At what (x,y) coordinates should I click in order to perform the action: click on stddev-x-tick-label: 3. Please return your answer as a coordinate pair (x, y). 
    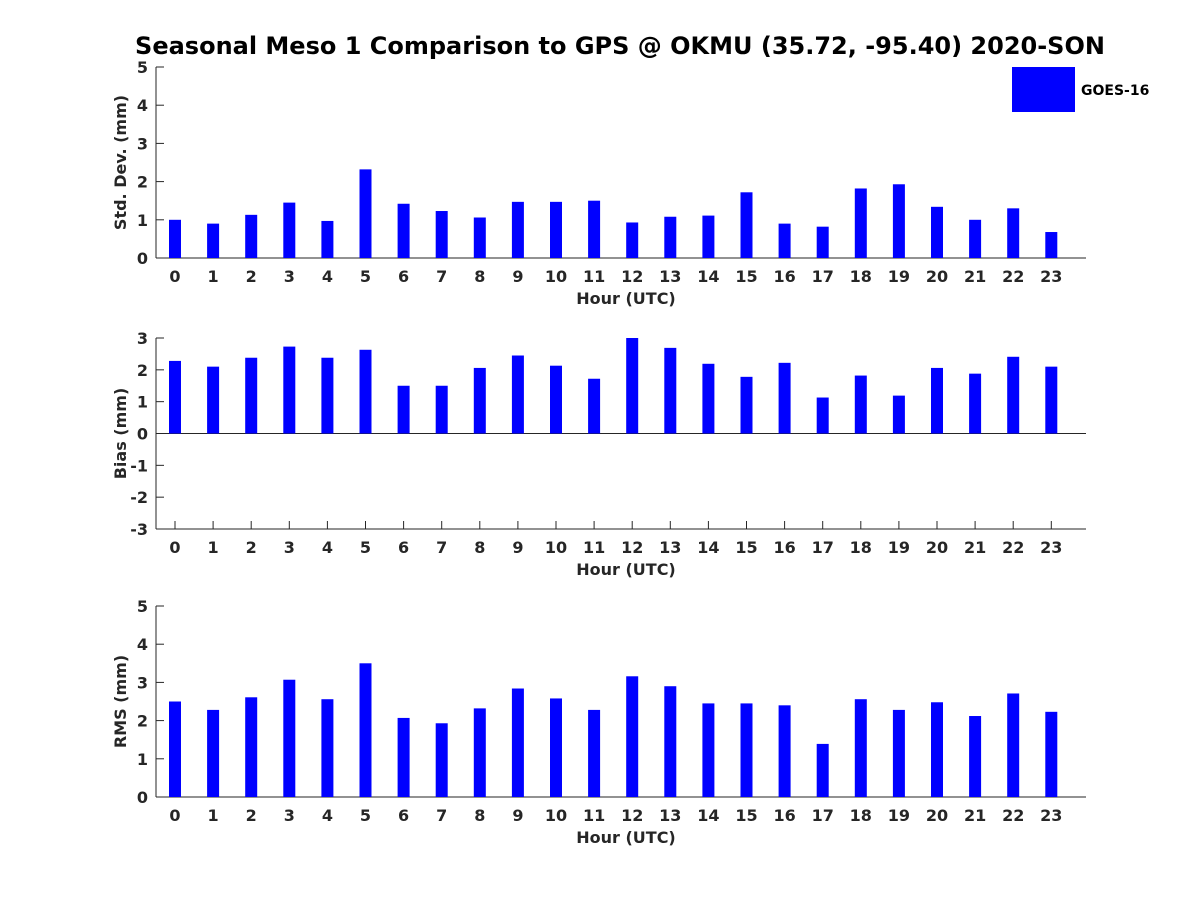
    Looking at the image, I should click on (289, 276).